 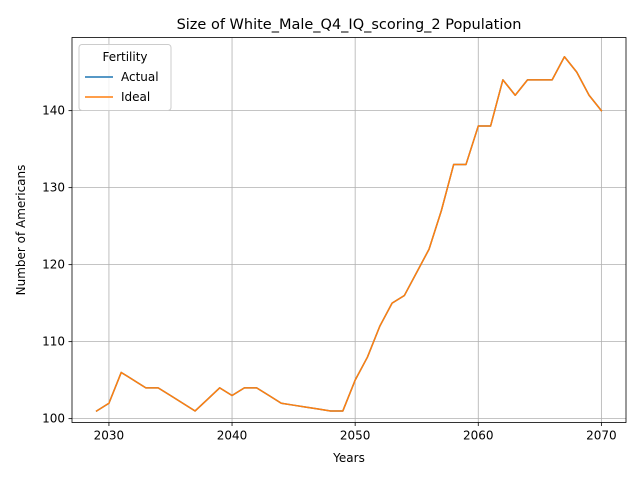 What do you see at coordinates (140, 77) in the screenshot?
I see `legend-label-actual: Actual` at bounding box center [140, 77].